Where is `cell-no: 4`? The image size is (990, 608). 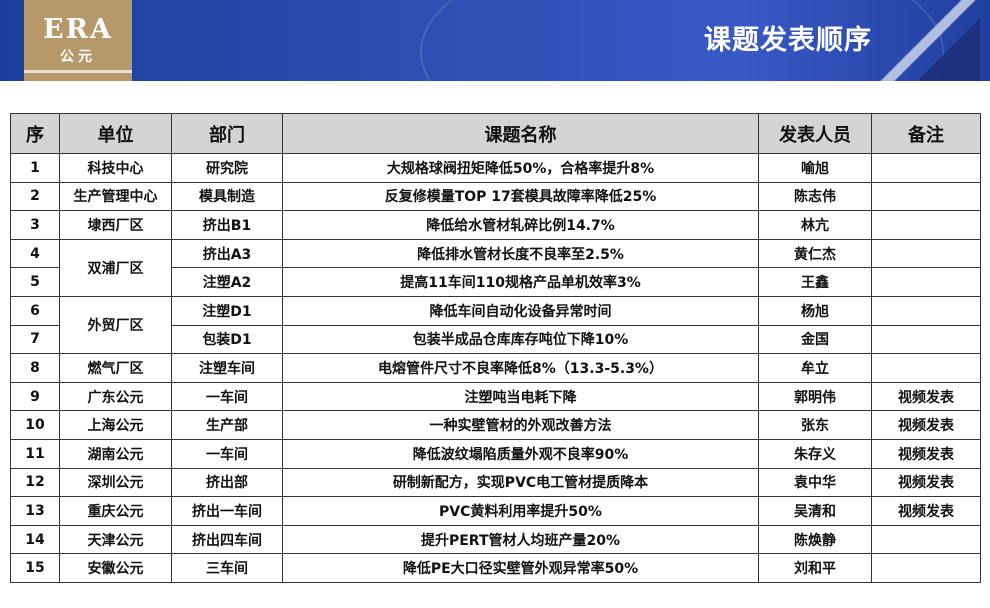 cell-no: 4 is located at coordinates (35, 253).